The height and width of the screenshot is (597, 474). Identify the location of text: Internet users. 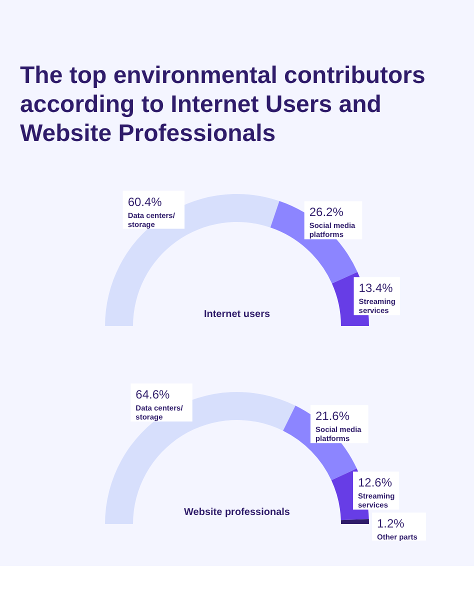
(237, 314).